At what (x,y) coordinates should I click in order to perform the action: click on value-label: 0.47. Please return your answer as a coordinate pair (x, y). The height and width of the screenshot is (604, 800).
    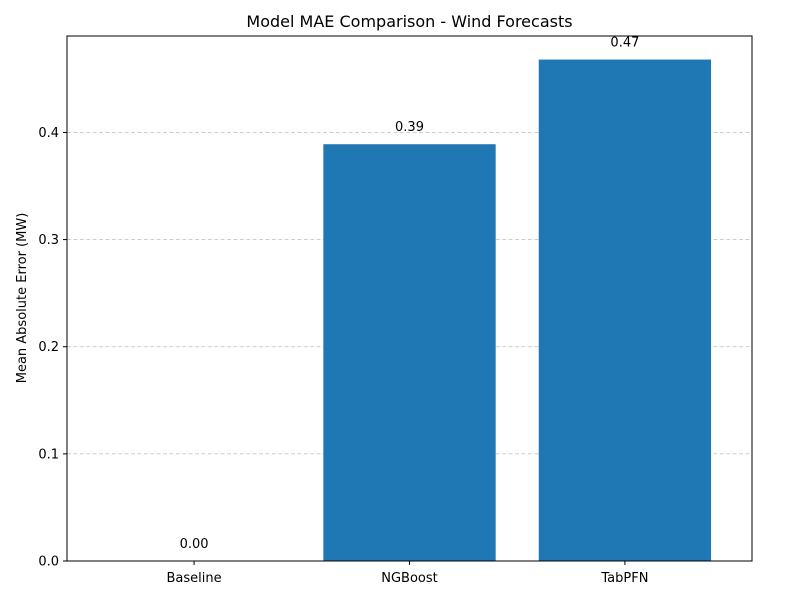
    Looking at the image, I should click on (624, 43).